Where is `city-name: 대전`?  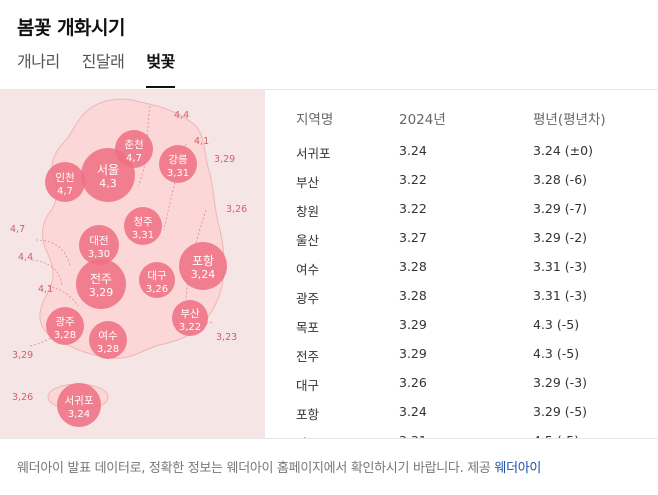
city-name: 대전 is located at coordinates (98, 241).